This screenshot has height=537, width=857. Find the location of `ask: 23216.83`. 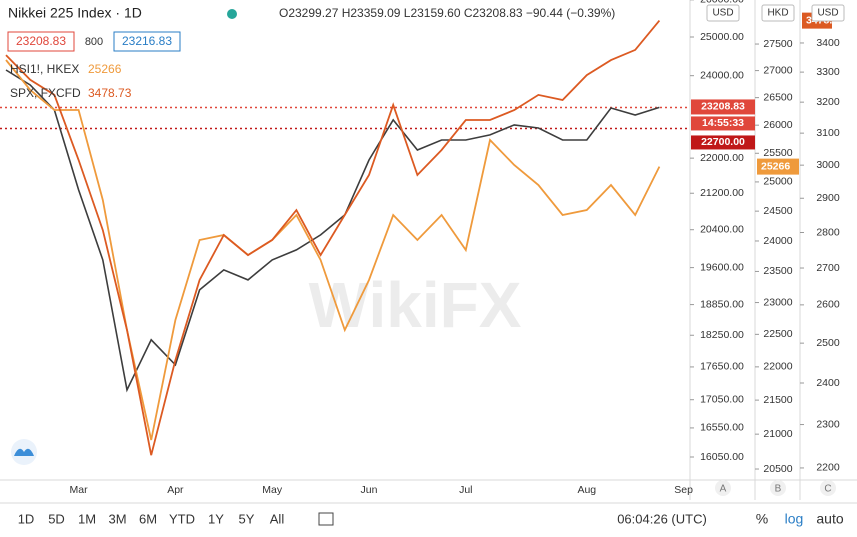

ask: 23216.83 is located at coordinates (147, 41).